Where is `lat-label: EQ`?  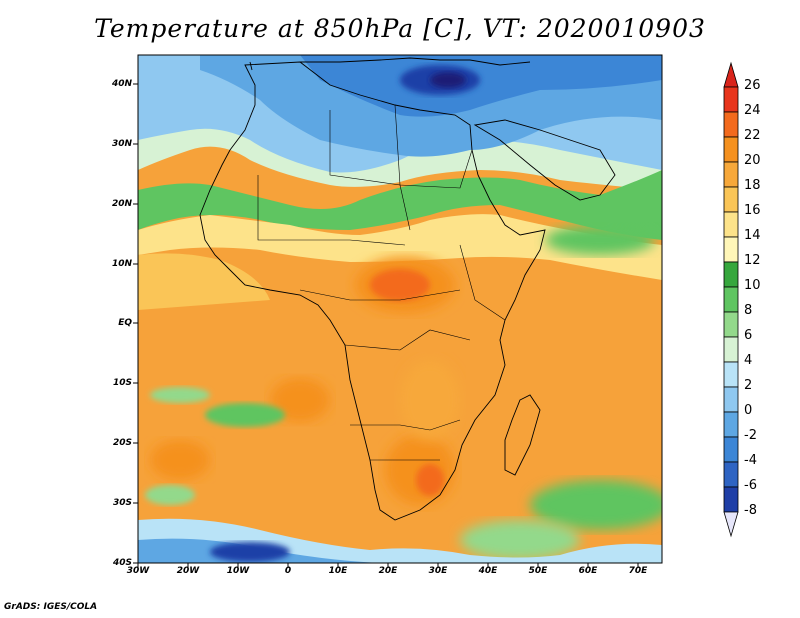 lat-label: EQ is located at coordinates (125, 323).